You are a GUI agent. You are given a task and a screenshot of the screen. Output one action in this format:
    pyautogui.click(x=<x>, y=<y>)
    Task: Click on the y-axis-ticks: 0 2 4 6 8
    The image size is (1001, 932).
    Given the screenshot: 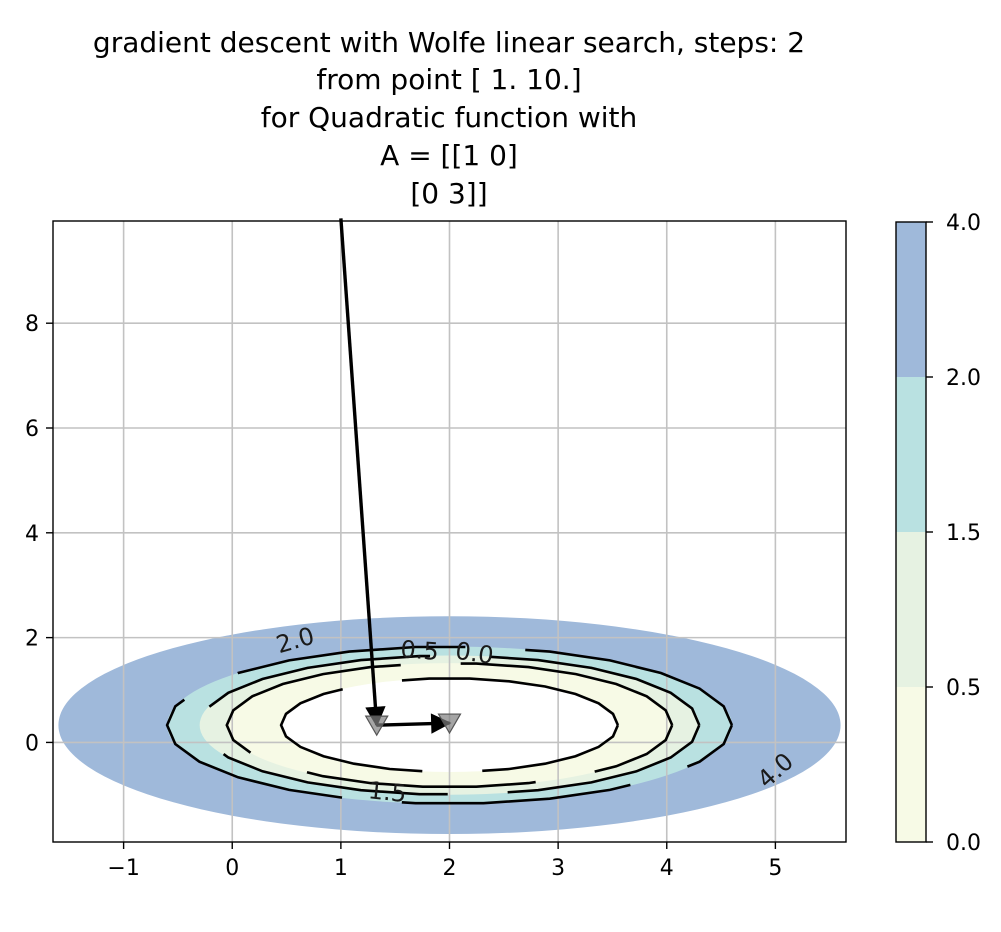 What is the action you would take?
    pyautogui.click(x=39, y=534)
    